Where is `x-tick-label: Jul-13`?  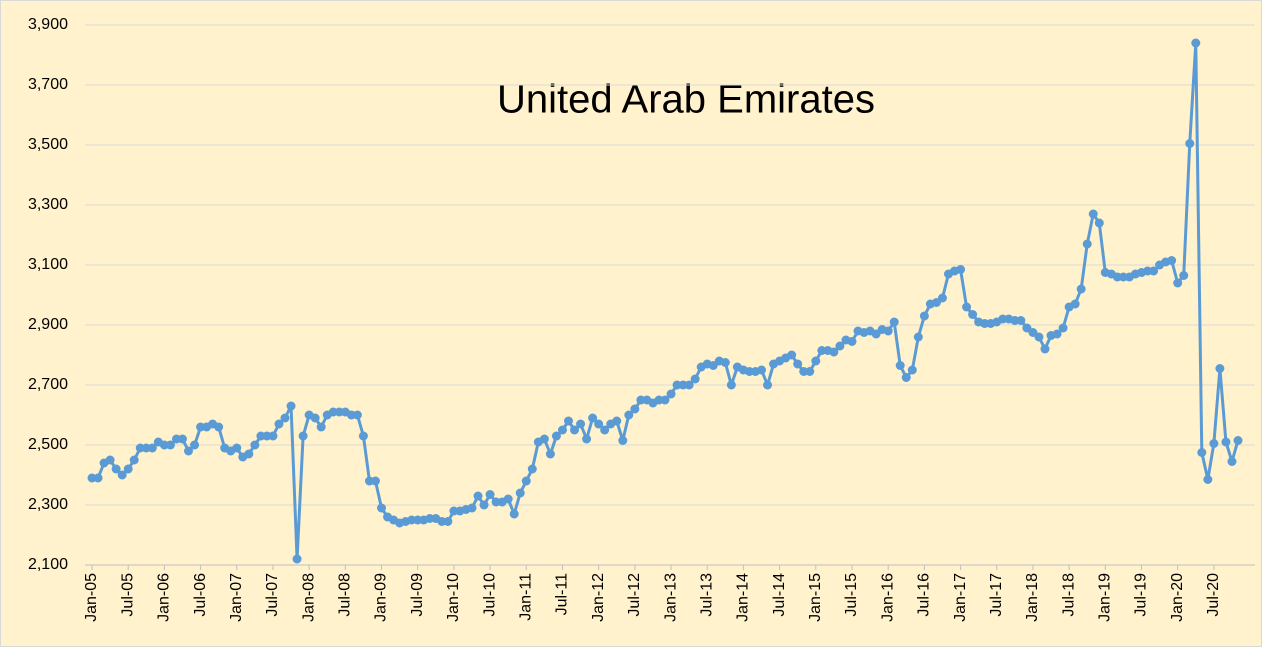
x-tick-label: Jul-13 is located at coordinates (706, 595).